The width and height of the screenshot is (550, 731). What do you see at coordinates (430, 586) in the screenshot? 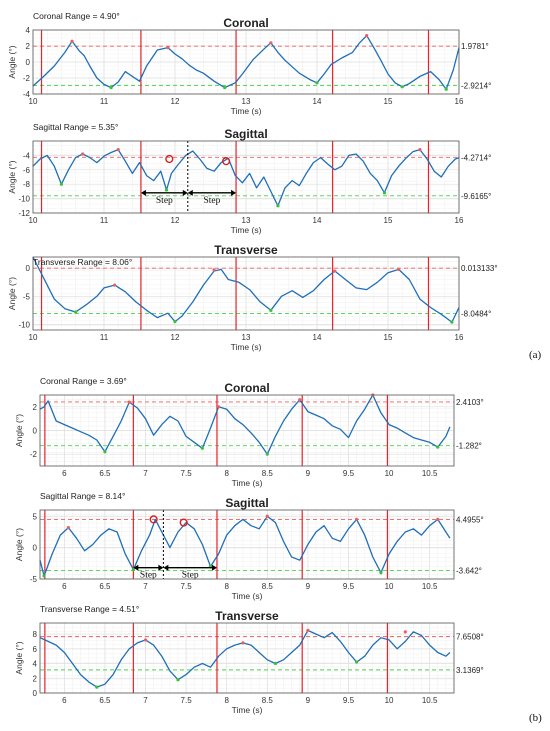
I see `x-tick-label: 10.5` at bounding box center [430, 586].